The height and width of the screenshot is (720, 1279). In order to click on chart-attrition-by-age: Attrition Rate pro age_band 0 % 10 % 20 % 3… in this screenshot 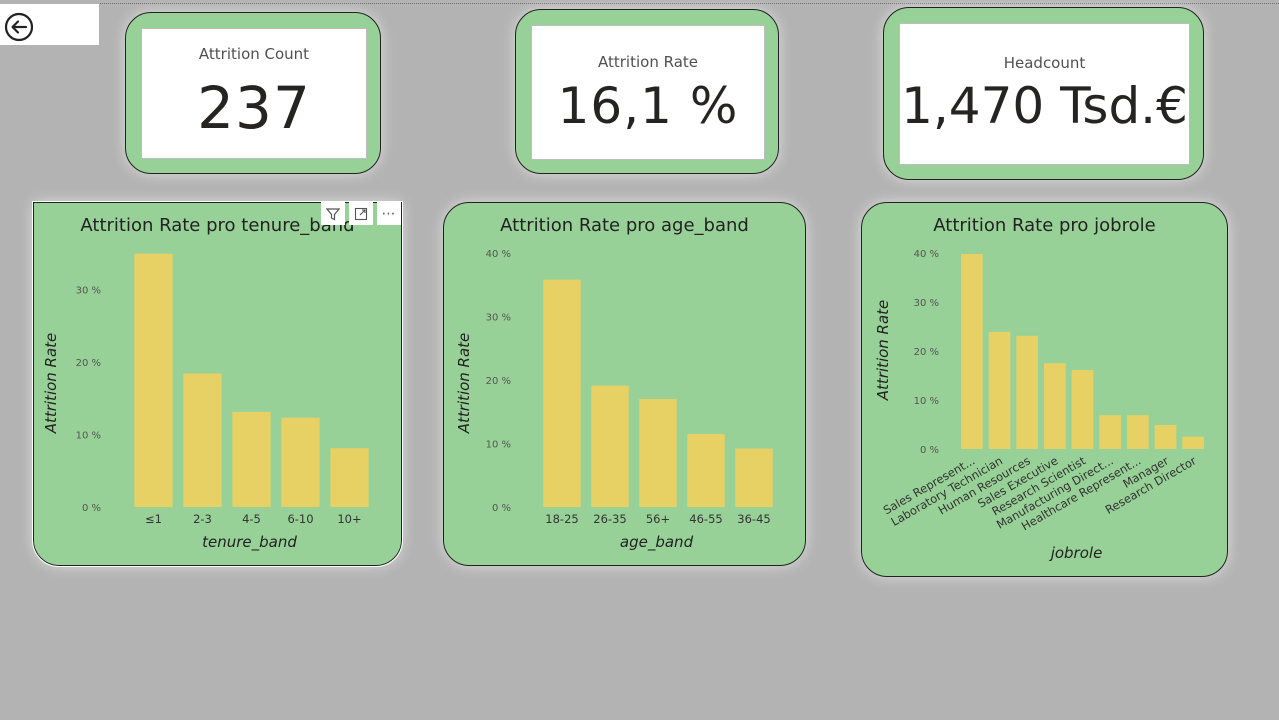, I will do `click(624, 384)`.